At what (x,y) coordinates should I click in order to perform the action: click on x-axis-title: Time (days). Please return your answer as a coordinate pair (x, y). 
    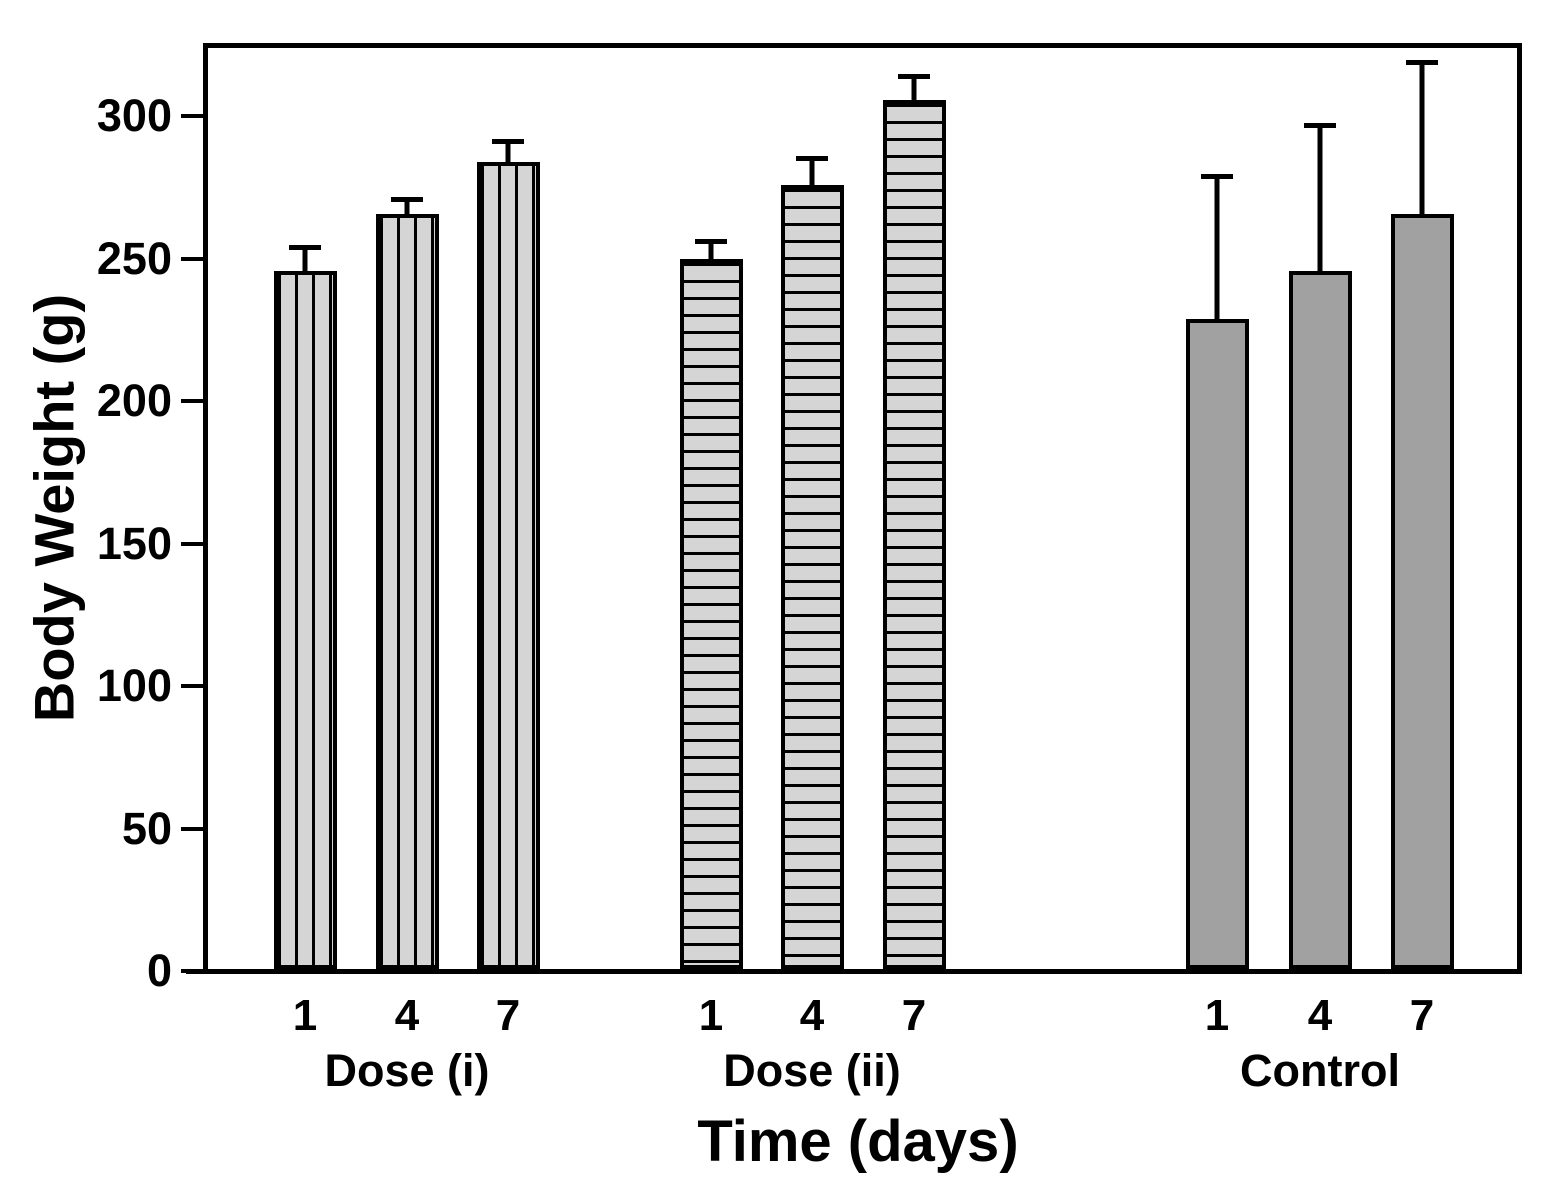
    Looking at the image, I should click on (858, 1141).